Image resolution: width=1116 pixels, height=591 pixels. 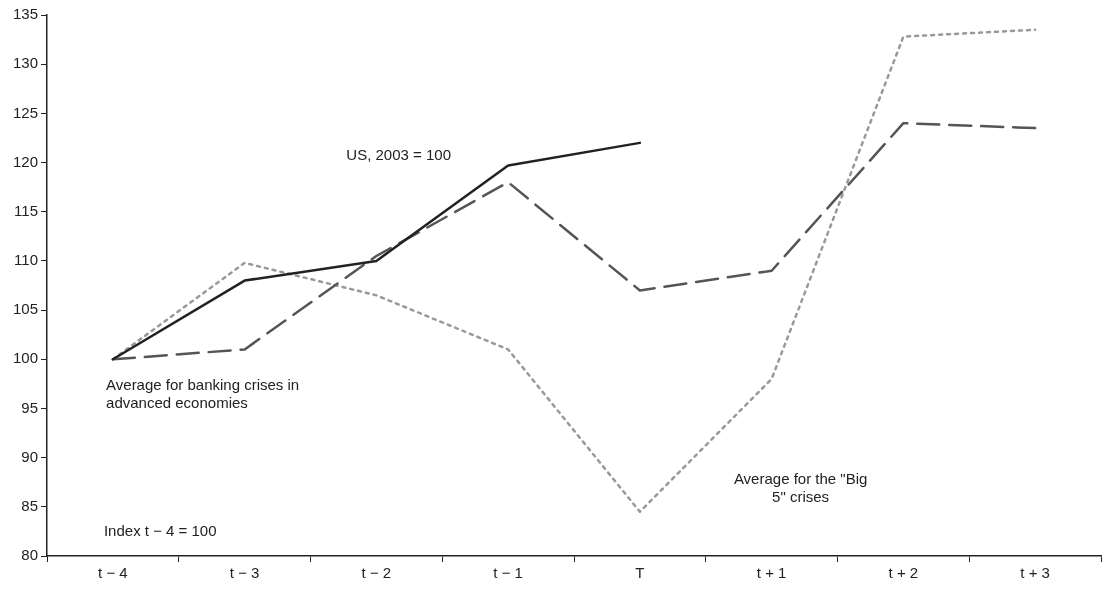 I want to click on y-tick-label: 95, so click(x=30, y=407).